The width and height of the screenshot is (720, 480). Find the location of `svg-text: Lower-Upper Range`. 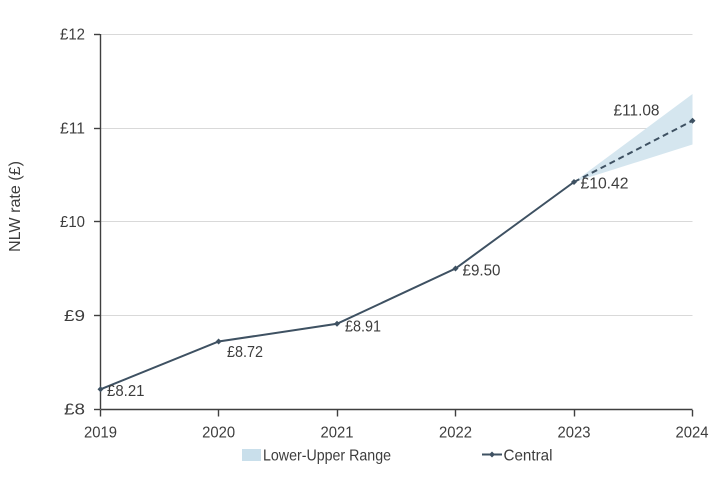

svg-text: Lower-Upper Range is located at coordinates (327, 456).